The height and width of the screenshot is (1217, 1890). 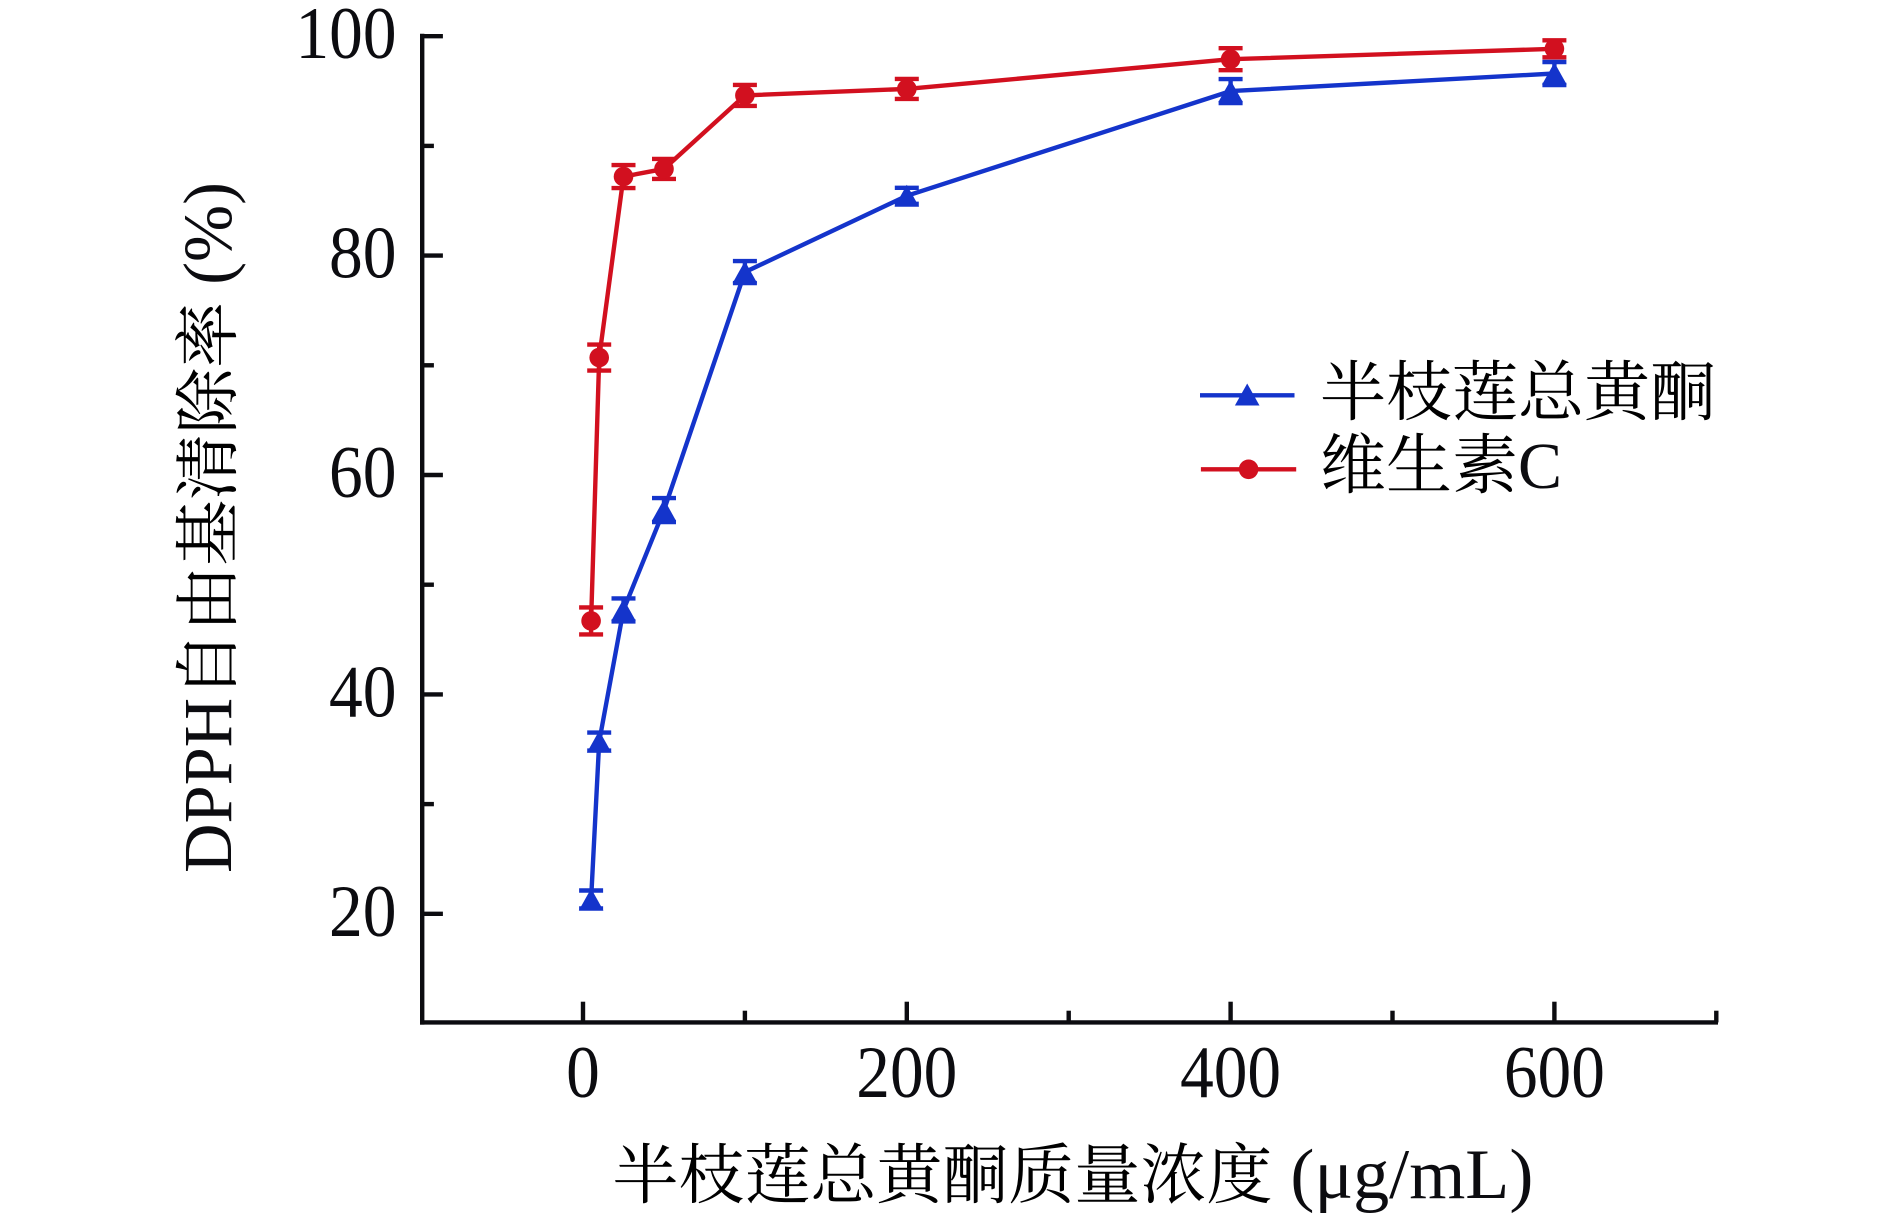 What do you see at coordinates (208, 785) in the screenshot?
I see `svg-text: DPPH` at bounding box center [208, 785].